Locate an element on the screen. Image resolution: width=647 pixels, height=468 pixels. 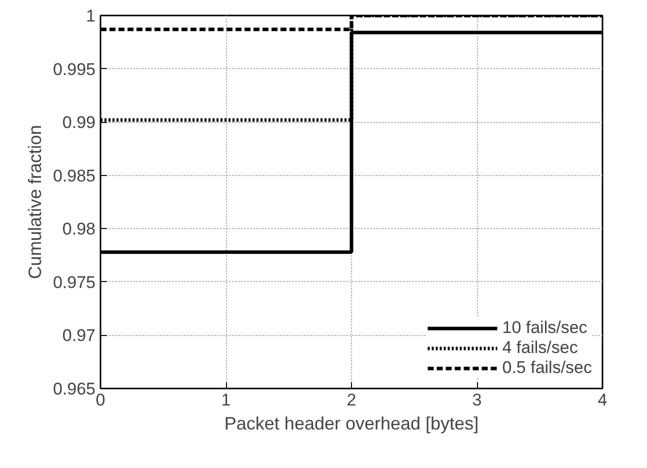
x-tick-label: 2 is located at coordinates (351, 400).